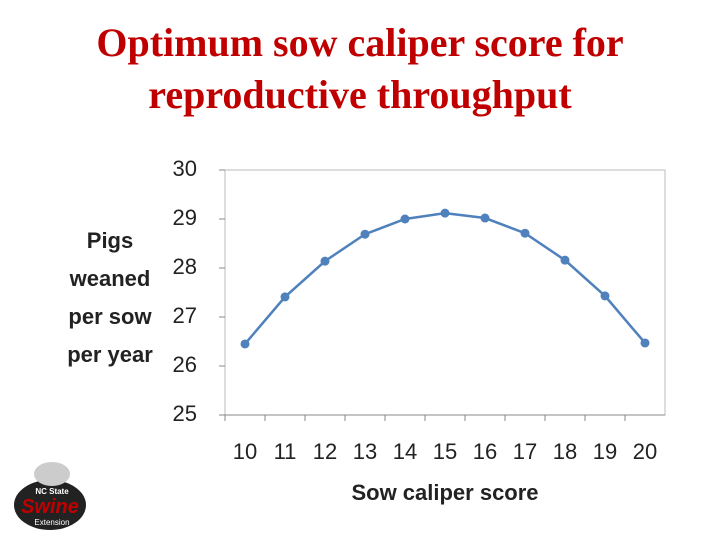  What do you see at coordinates (185, 364) in the screenshot?
I see `y-tick-label: 26` at bounding box center [185, 364].